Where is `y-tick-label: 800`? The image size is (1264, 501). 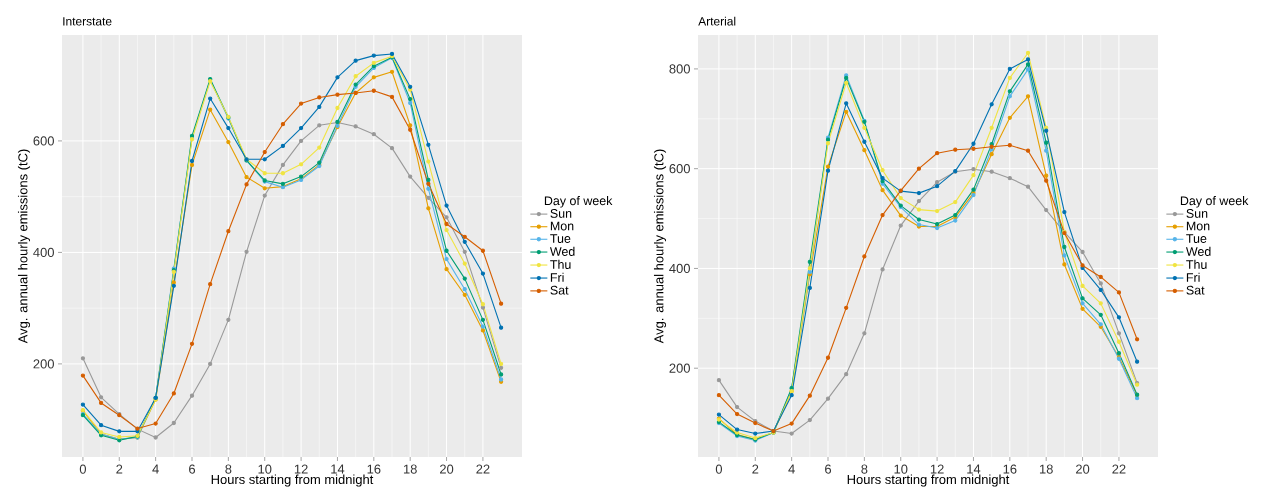
y-tick-label: 800 is located at coordinates (679, 69).